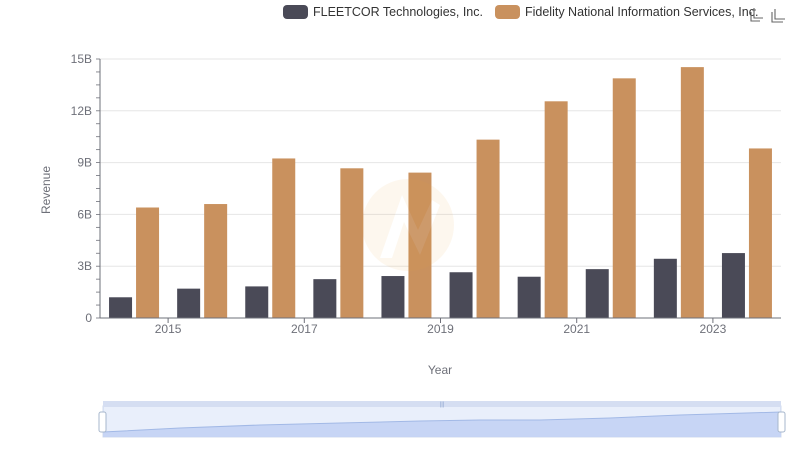  I want to click on x-tick-label: 2019, so click(440, 329).